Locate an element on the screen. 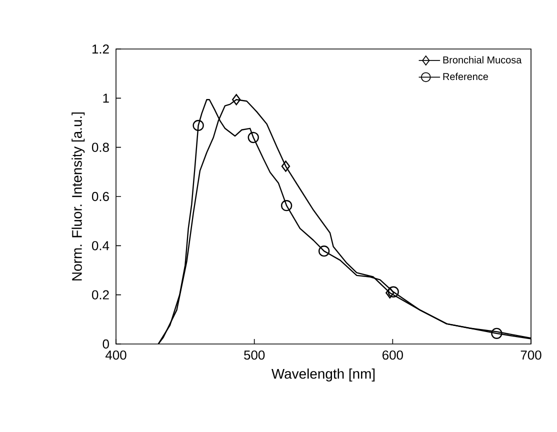 Image resolution: width=557 pixels, height=432 pixels. x-tick-label: 400 is located at coordinates (115, 355).